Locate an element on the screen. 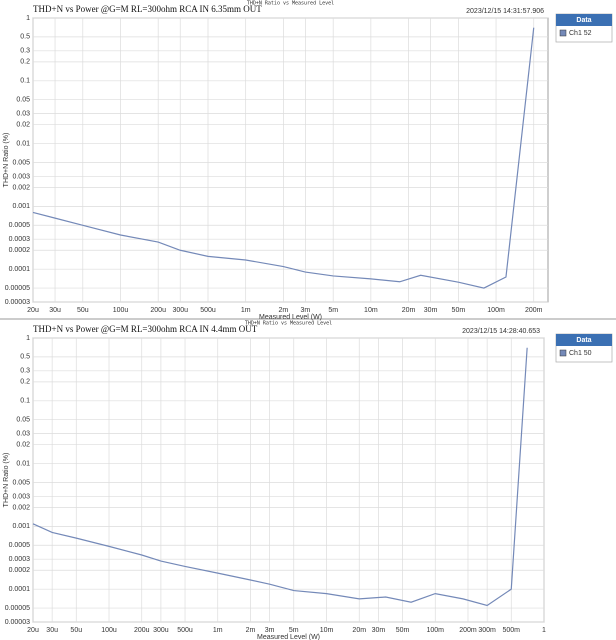 This screenshot has width=616, height=640. legend-label: Ch1 50 is located at coordinates (580, 353).